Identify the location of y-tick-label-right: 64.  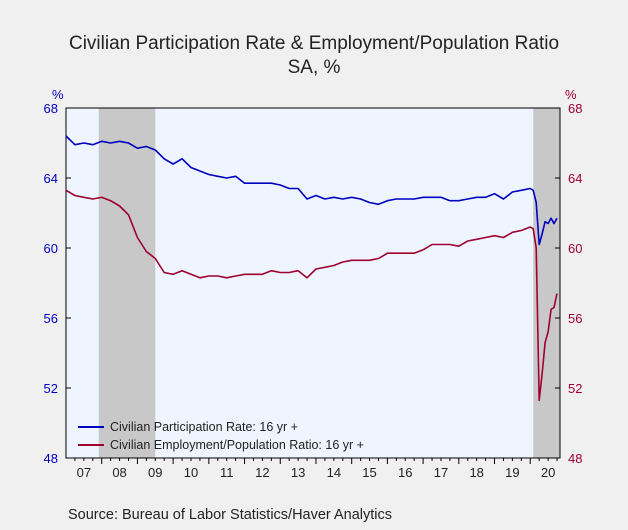
(575, 178).